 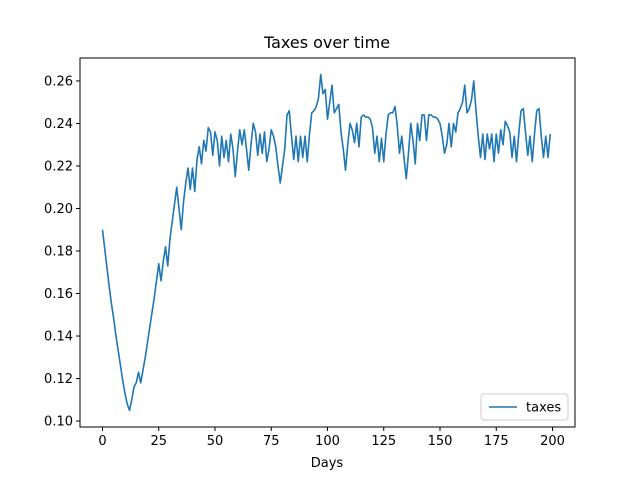 I want to click on legend-label-taxes: taxes, so click(x=543, y=408).